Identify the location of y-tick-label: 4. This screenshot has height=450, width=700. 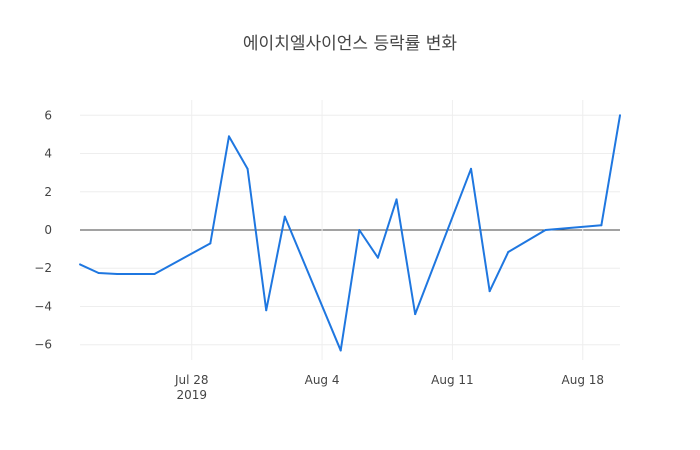
(48, 154).